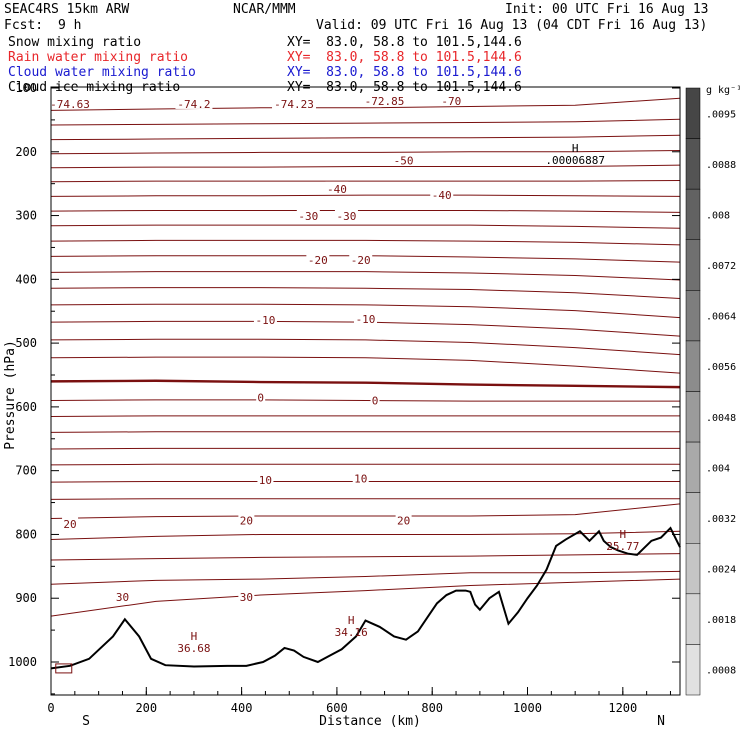  What do you see at coordinates (718, 468) in the screenshot?
I see `colorbar-label: .004` at bounding box center [718, 468].